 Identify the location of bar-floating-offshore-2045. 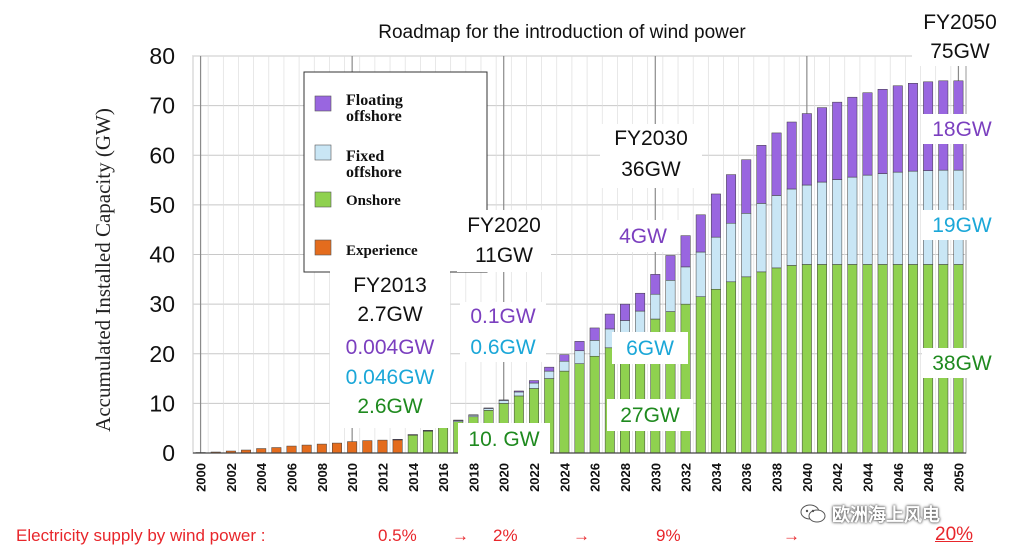
(882, 131).